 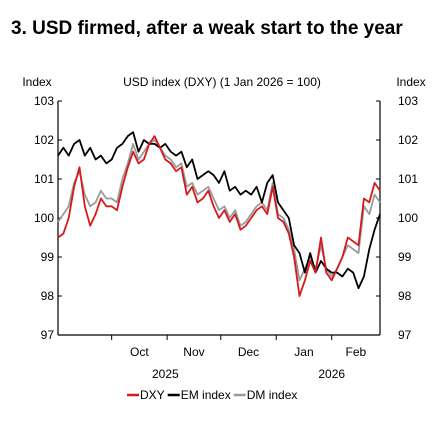 I want to click on y-tick-label-right-100: 100, so click(x=408, y=218).